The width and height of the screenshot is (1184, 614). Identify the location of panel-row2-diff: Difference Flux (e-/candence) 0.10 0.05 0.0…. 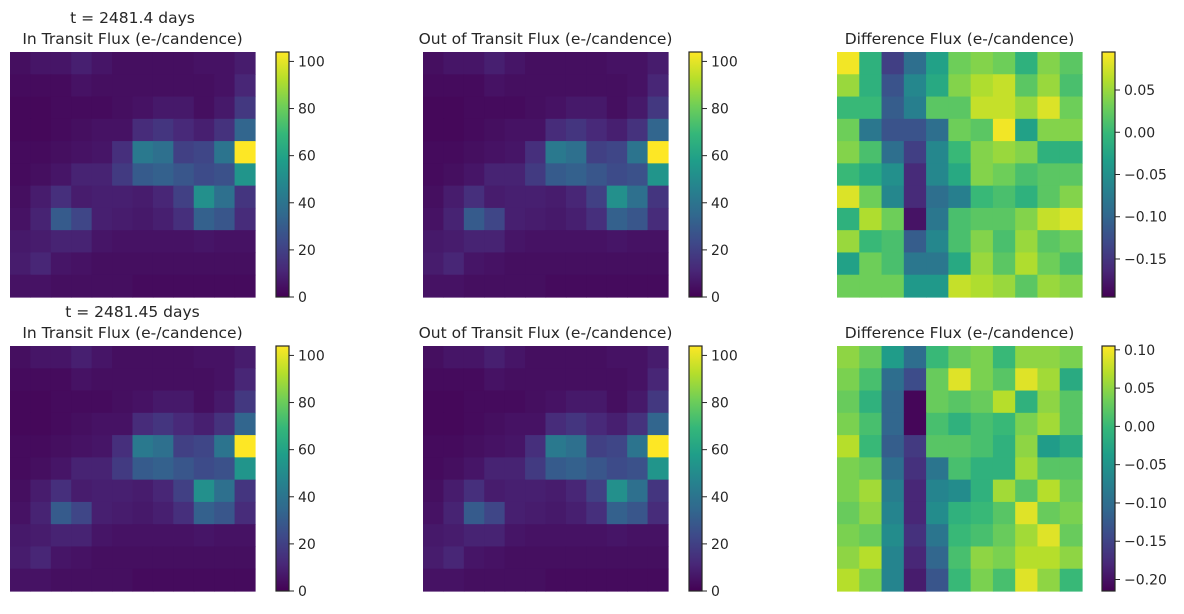
(1002, 458).